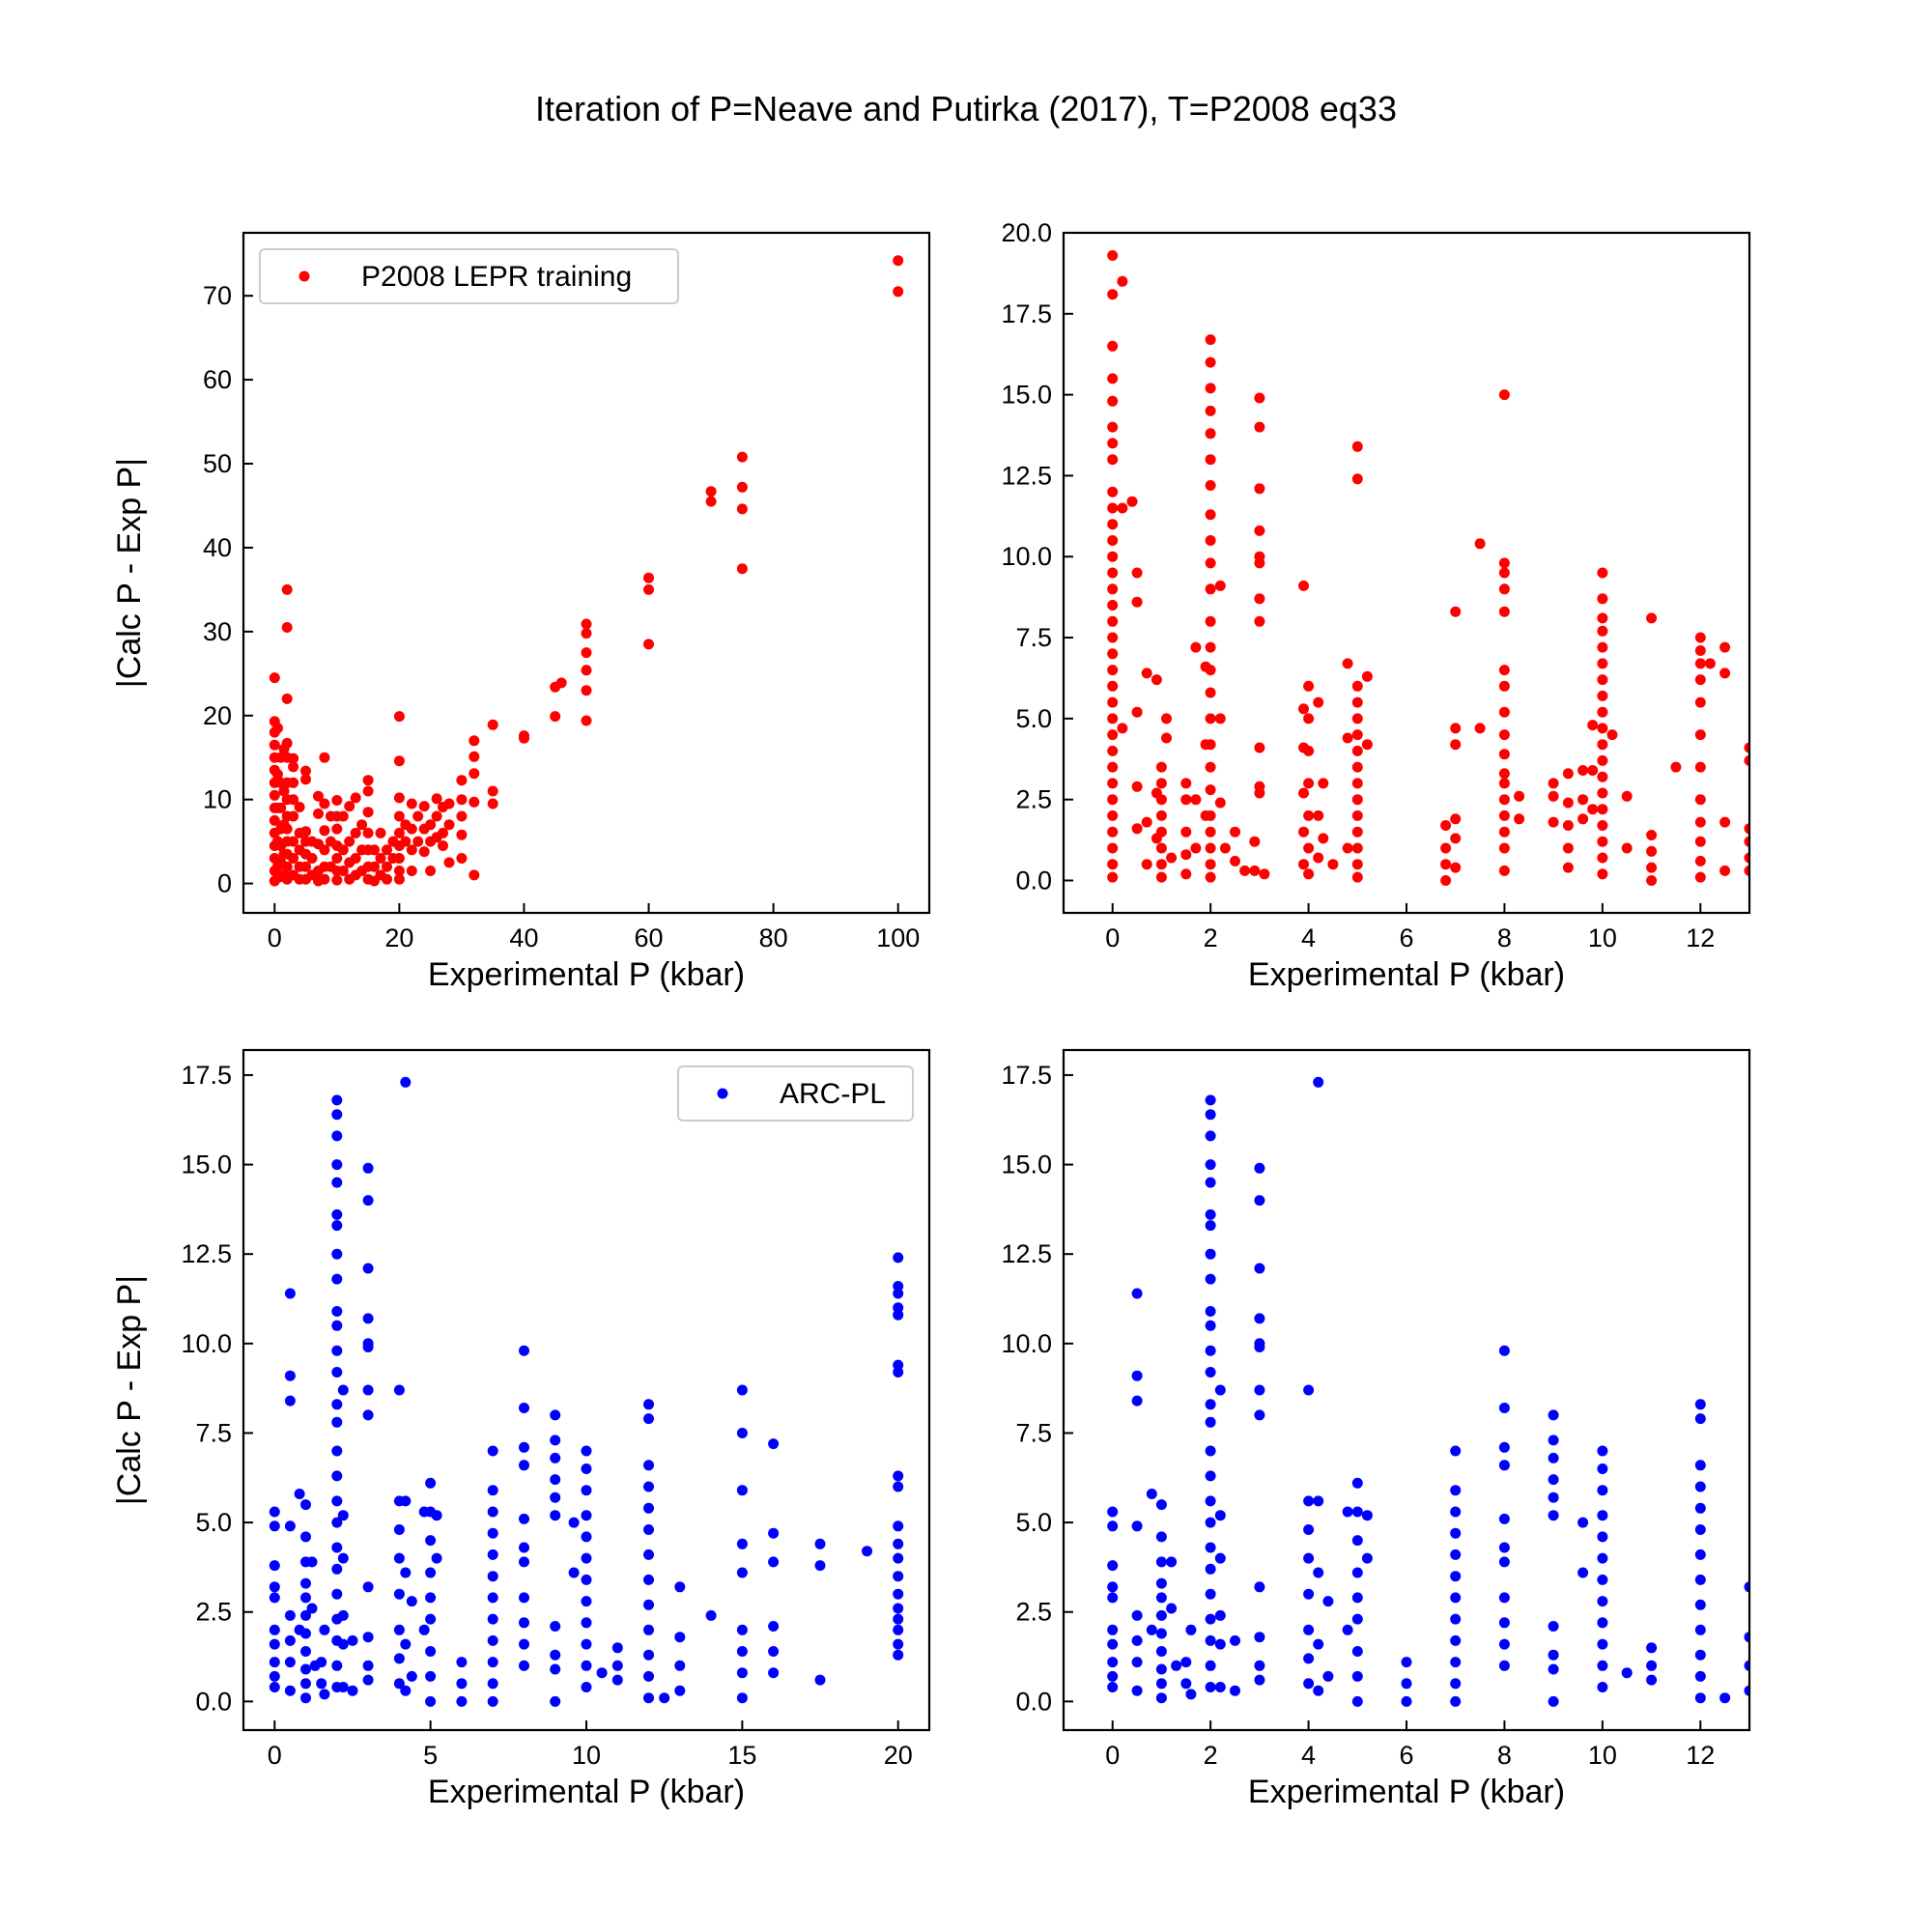 The width and height of the screenshot is (1932, 1932). I want to click on x-tick-label: 10, so click(1602, 937).